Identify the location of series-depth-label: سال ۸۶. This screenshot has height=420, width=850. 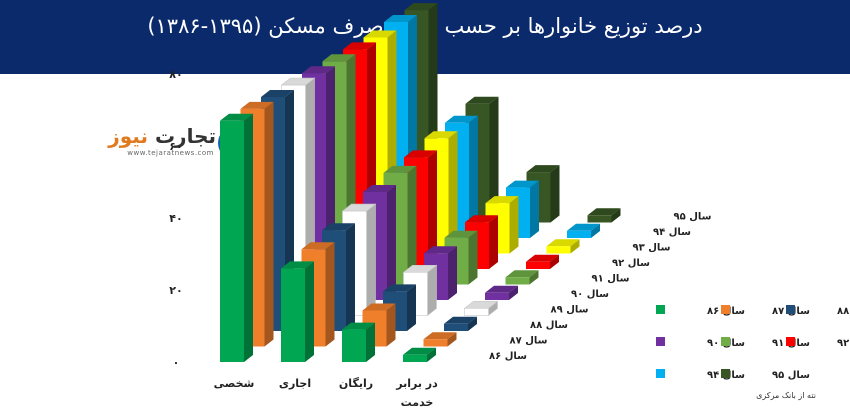
(508, 356).